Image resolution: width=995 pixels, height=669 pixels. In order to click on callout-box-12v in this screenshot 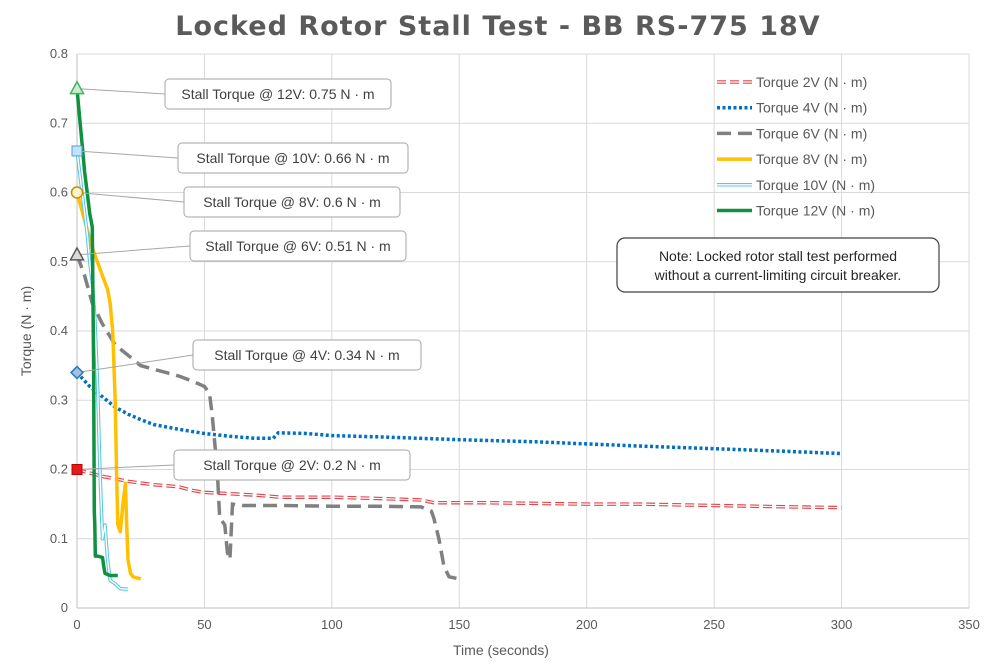, I will do `click(278, 94)`.